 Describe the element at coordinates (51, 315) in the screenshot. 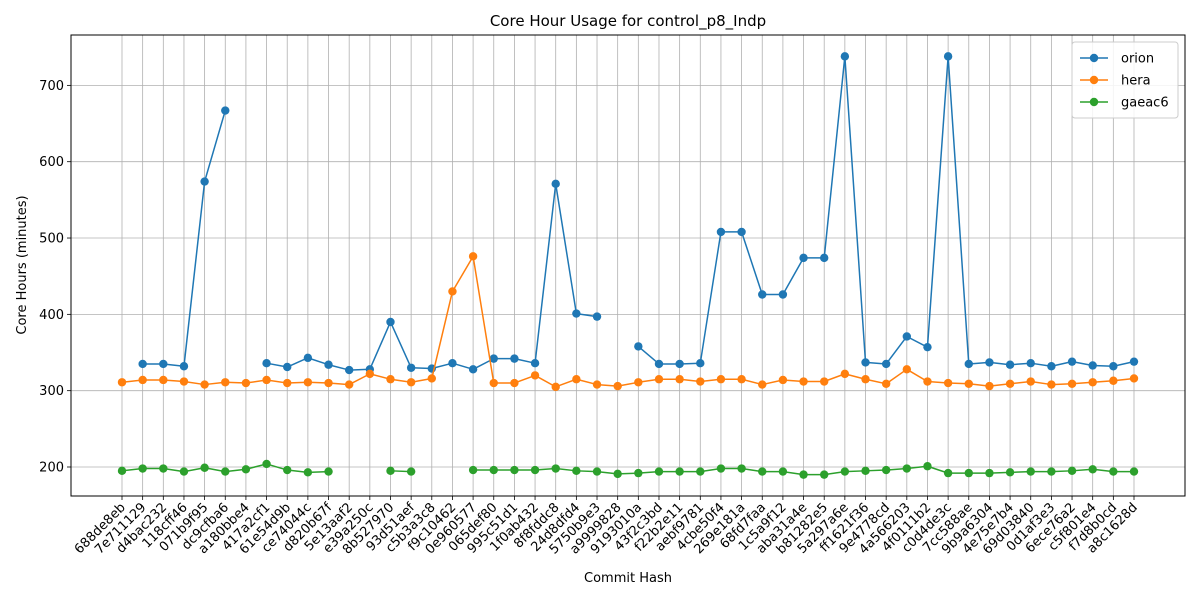

I see `y-tick-label: 400` at that location.